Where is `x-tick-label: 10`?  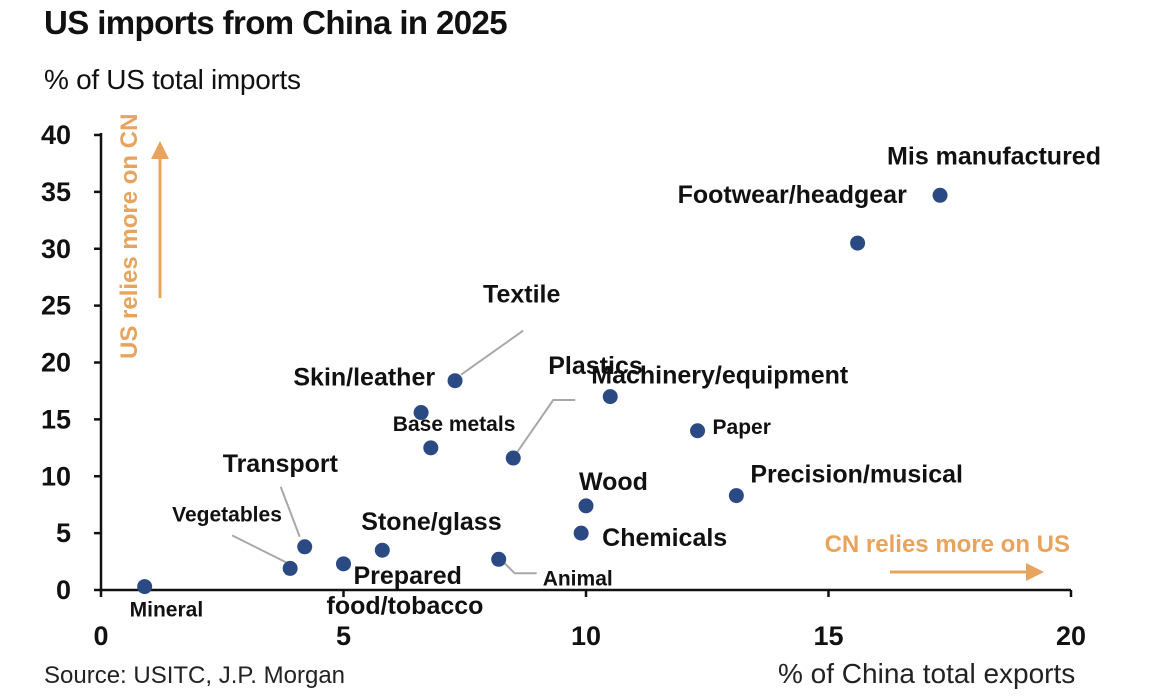
x-tick-label: 10 is located at coordinates (586, 636).